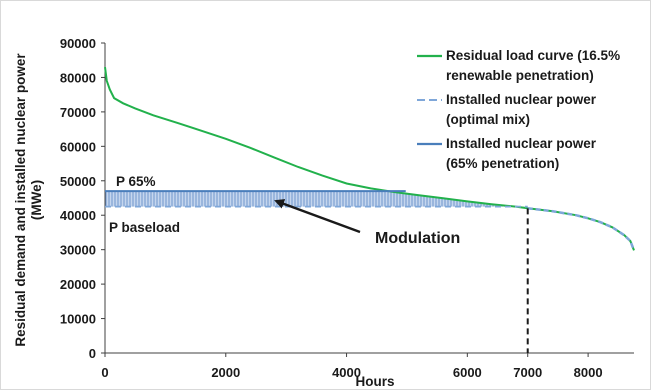 Image resolution: width=651 pixels, height=390 pixels. Describe the element at coordinates (78, 284) in the screenshot. I see `y-tick-label: 20000` at that location.